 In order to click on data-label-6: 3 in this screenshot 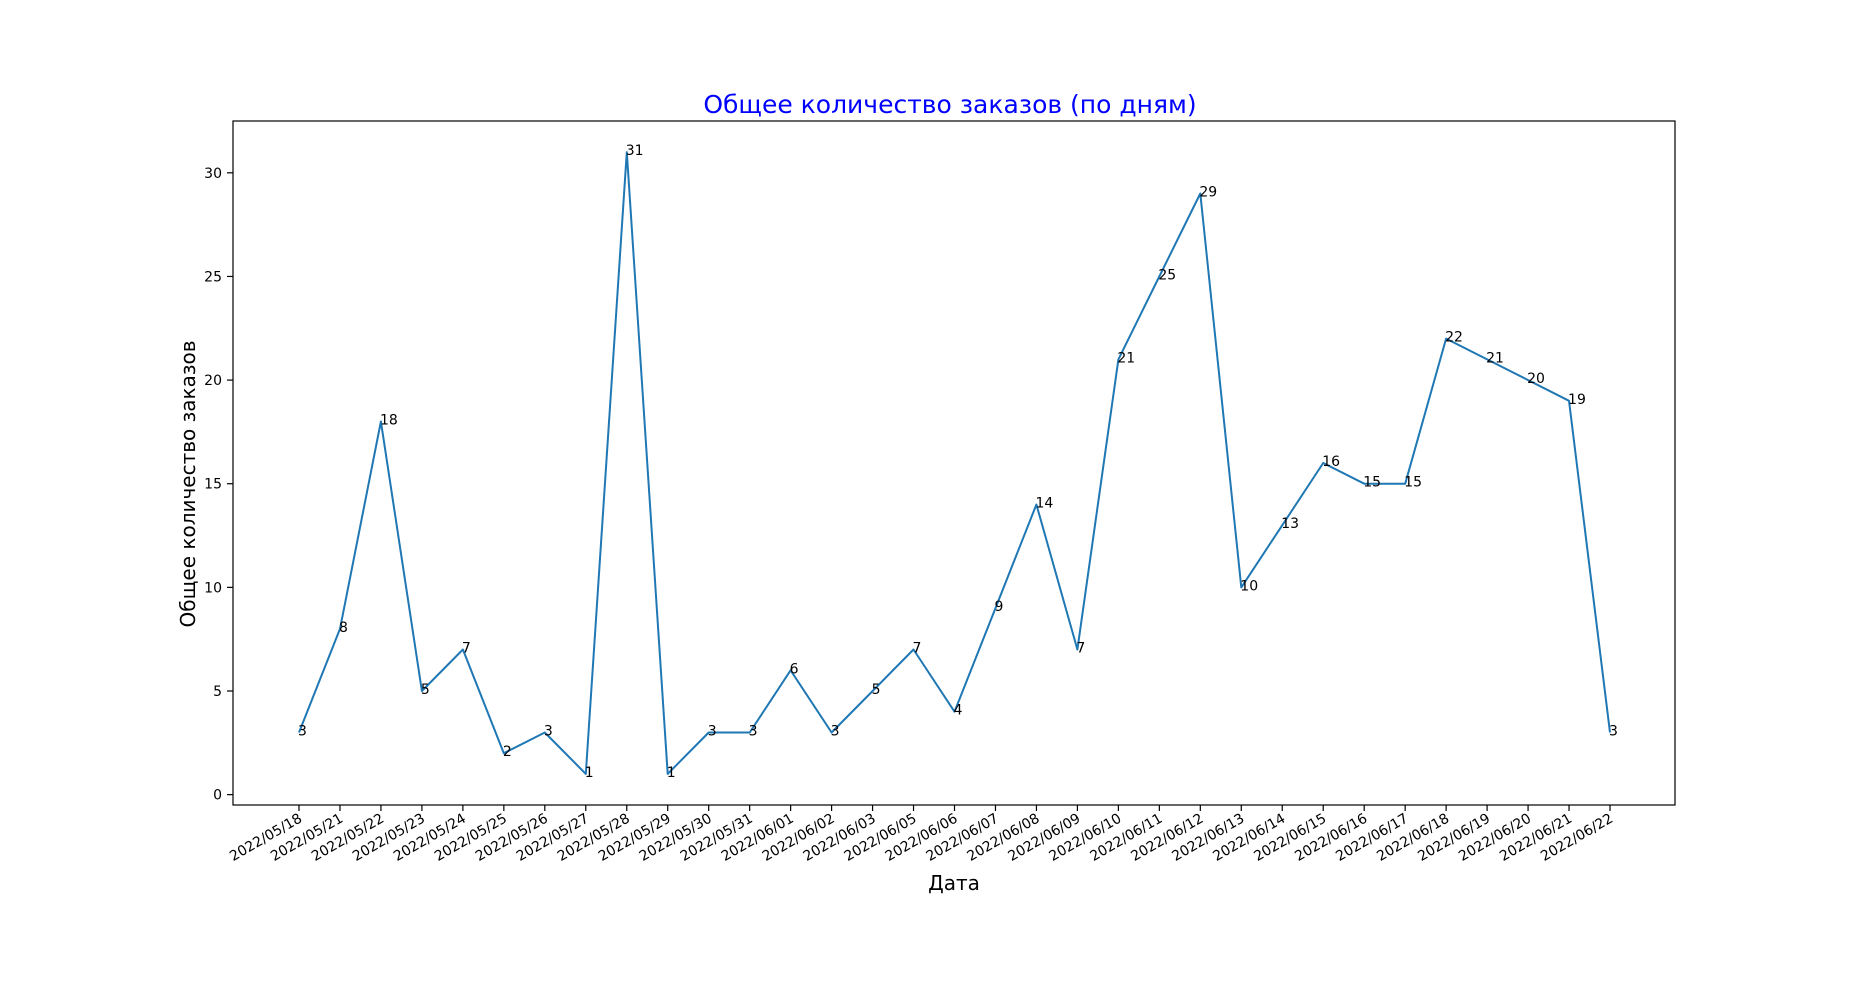, I will do `click(548, 731)`.